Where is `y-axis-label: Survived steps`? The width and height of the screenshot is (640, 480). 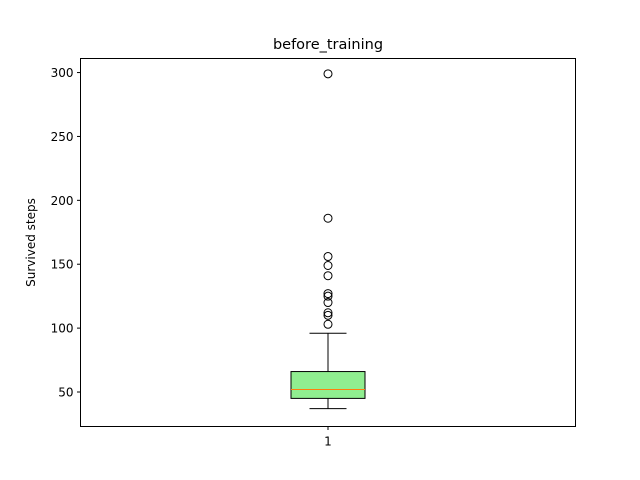 y-axis-label: Survived steps is located at coordinates (31, 242).